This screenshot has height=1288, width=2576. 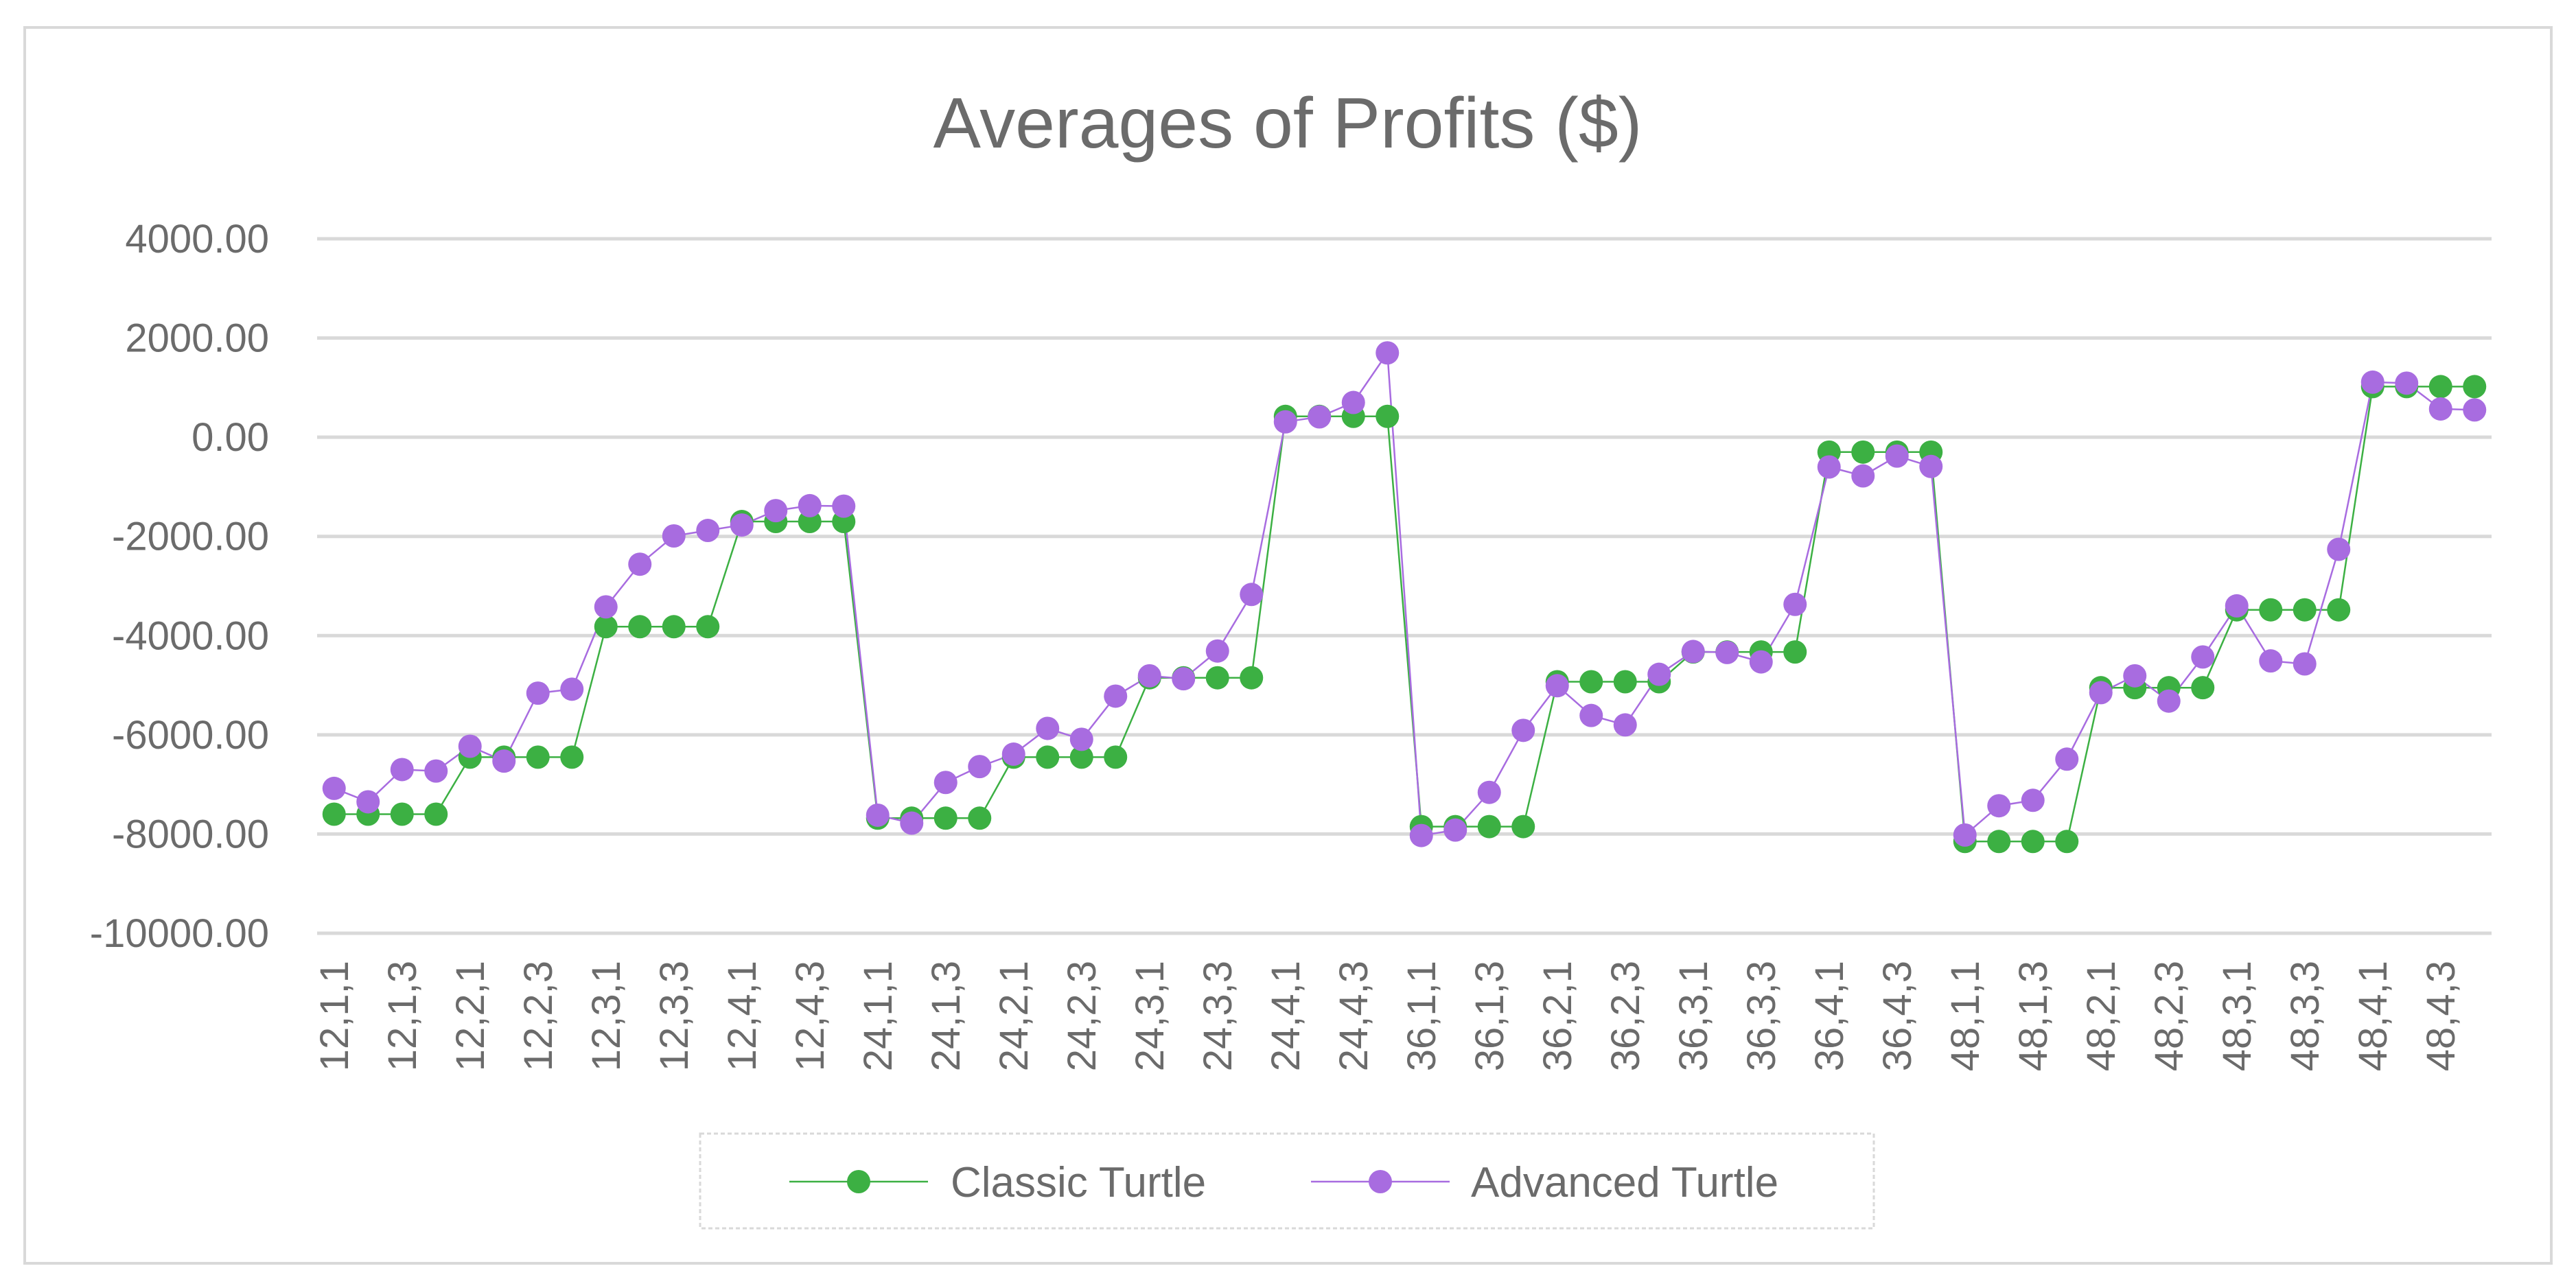 What do you see at coordinates (1150, 1016) in the screenshot?
I see `x-tick-label: 24,3,1` at bounding box center [1150, 1016].